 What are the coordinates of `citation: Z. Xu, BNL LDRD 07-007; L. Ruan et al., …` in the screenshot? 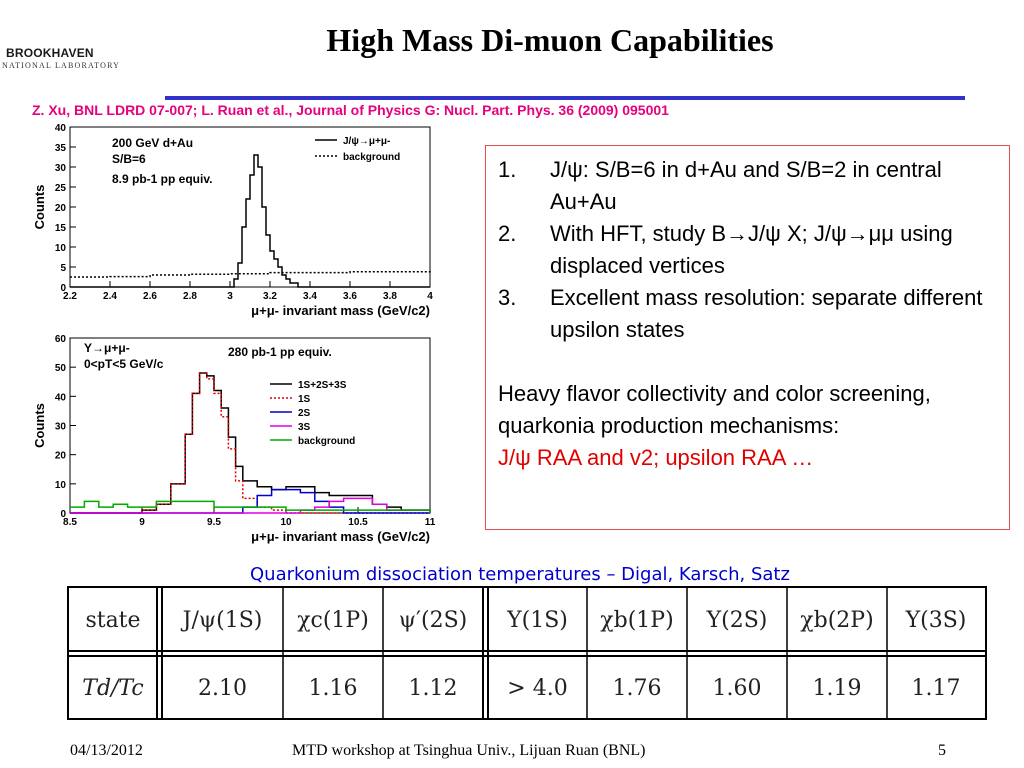 It's located at (350, 110).